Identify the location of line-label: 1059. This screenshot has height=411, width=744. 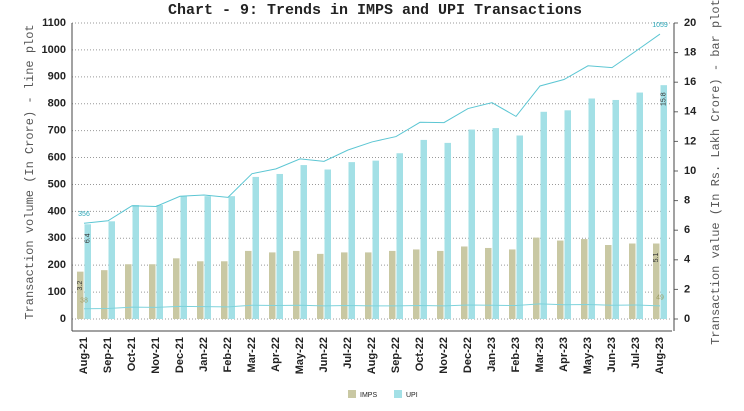
(660, 25).